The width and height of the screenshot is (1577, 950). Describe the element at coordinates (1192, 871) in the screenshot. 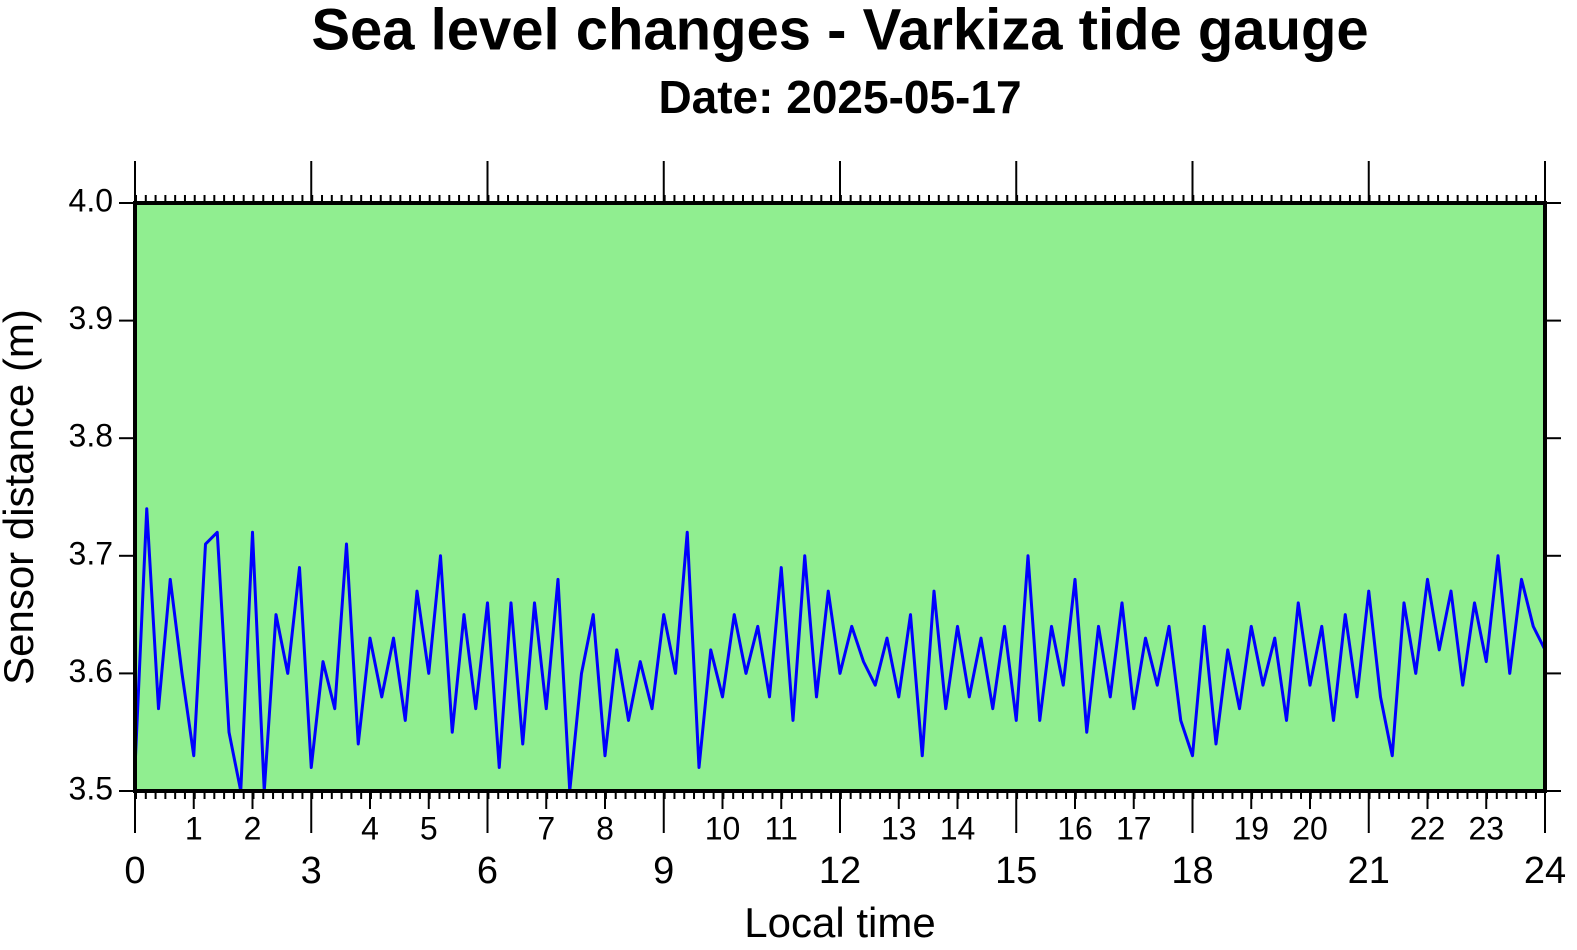

I see `x-tick-label: 18` at that location.